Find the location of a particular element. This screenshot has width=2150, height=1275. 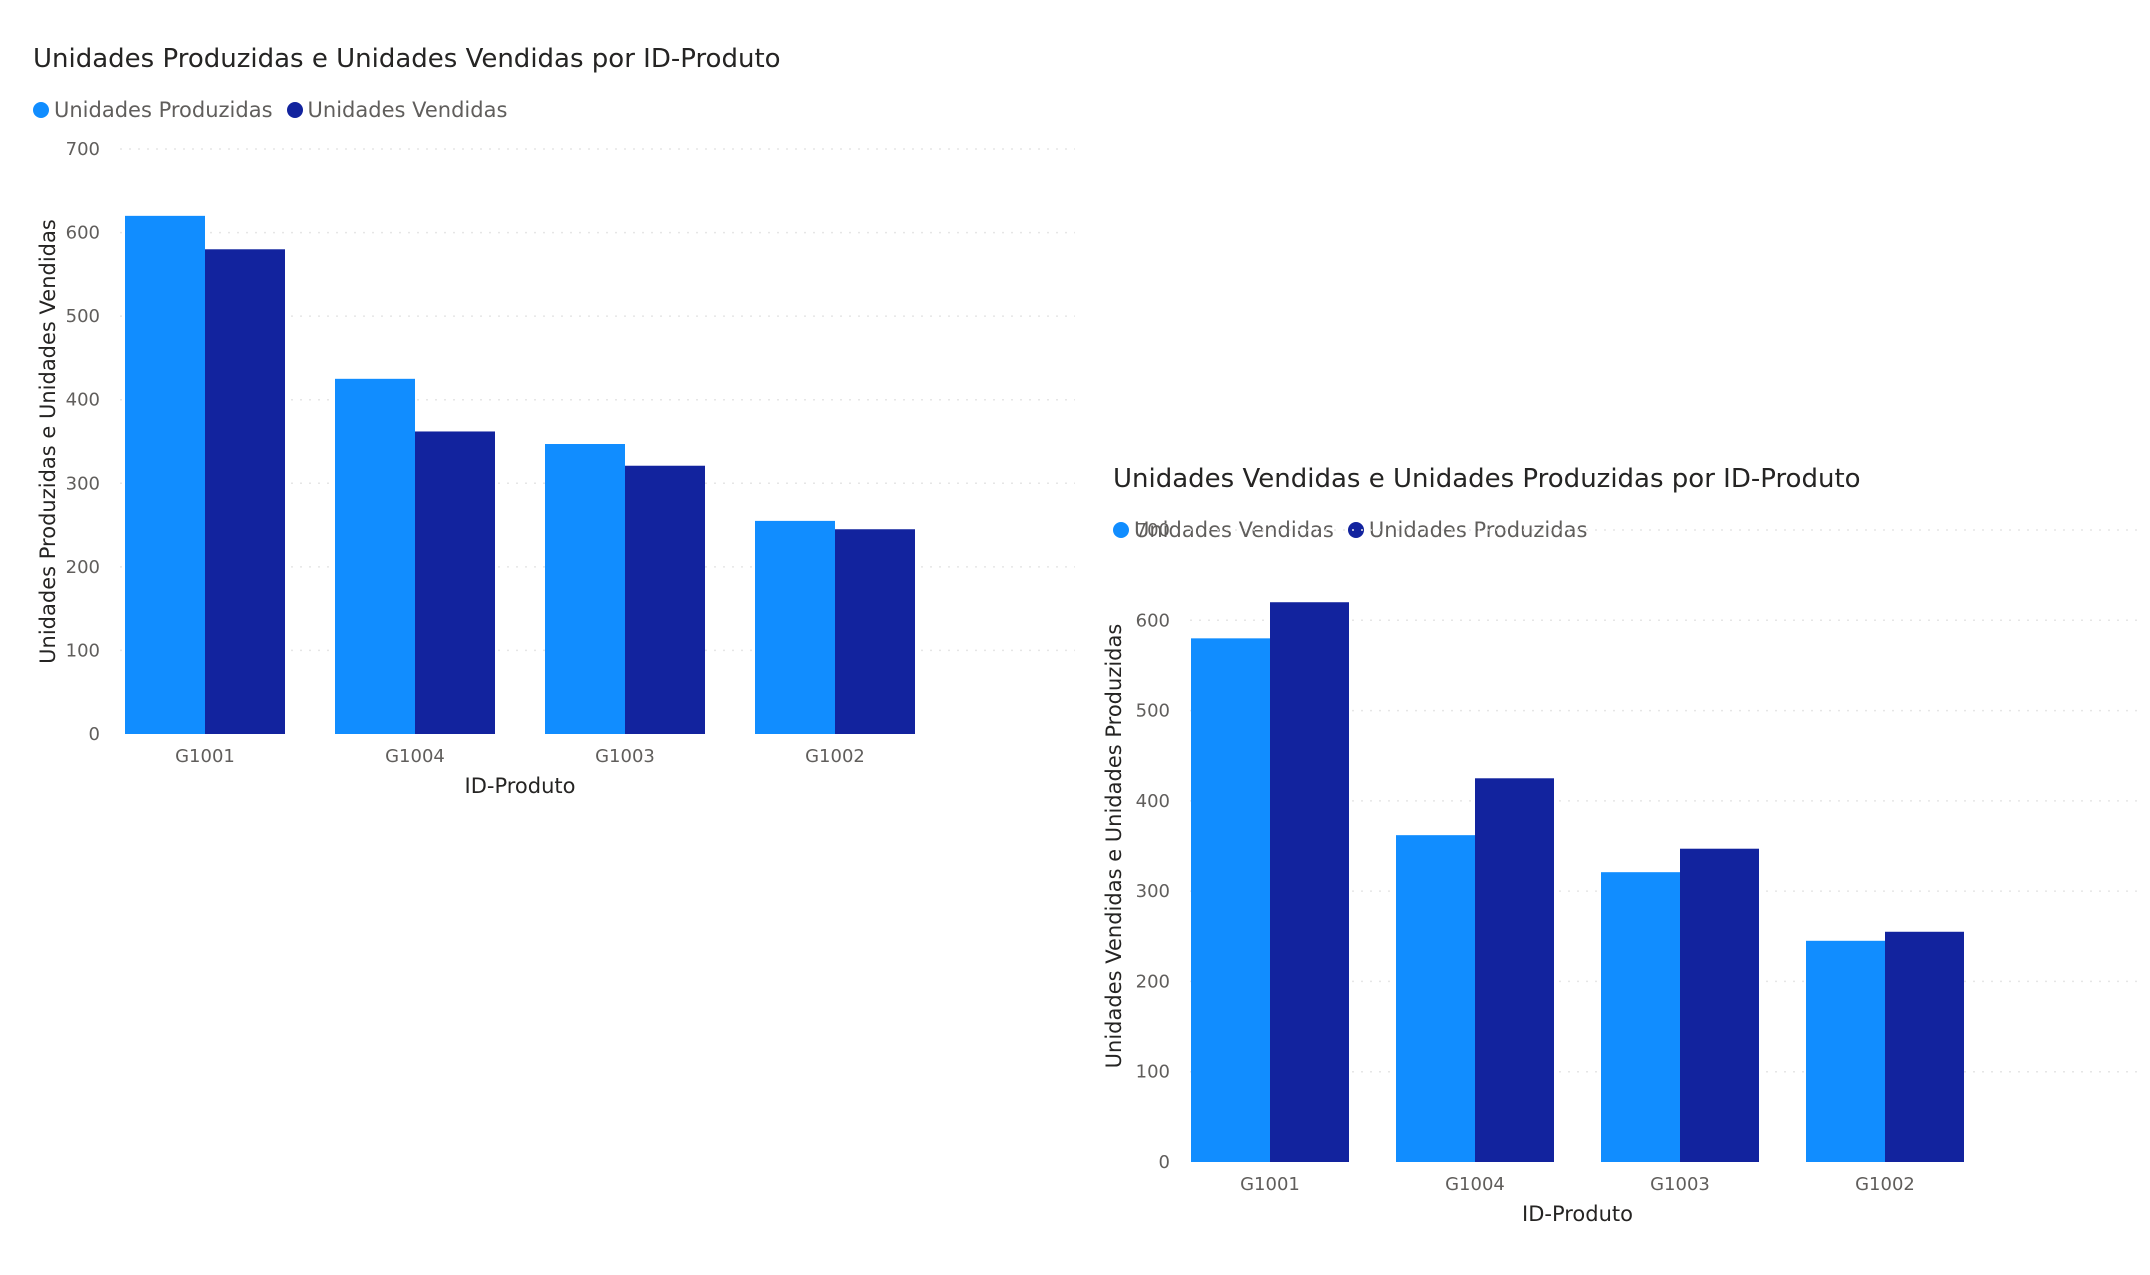

legend-item-series-1: Unidades Vendidas is located at coordinates (1223, 530).